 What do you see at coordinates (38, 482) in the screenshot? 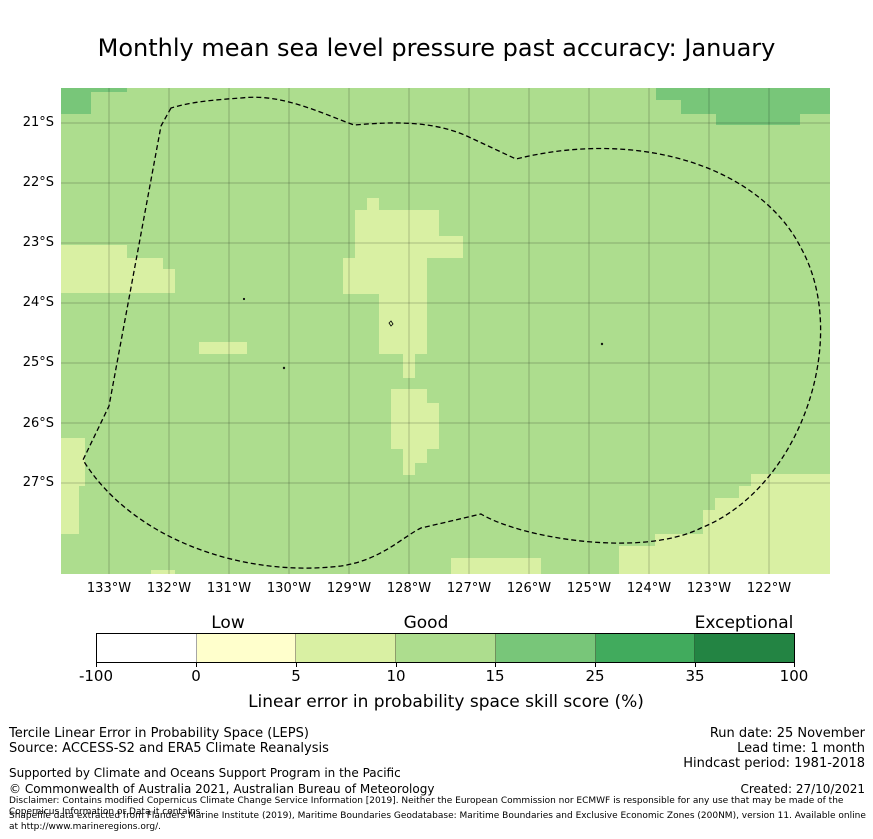
I see `lat-label: 27°S` at bounding box center [38, 482].